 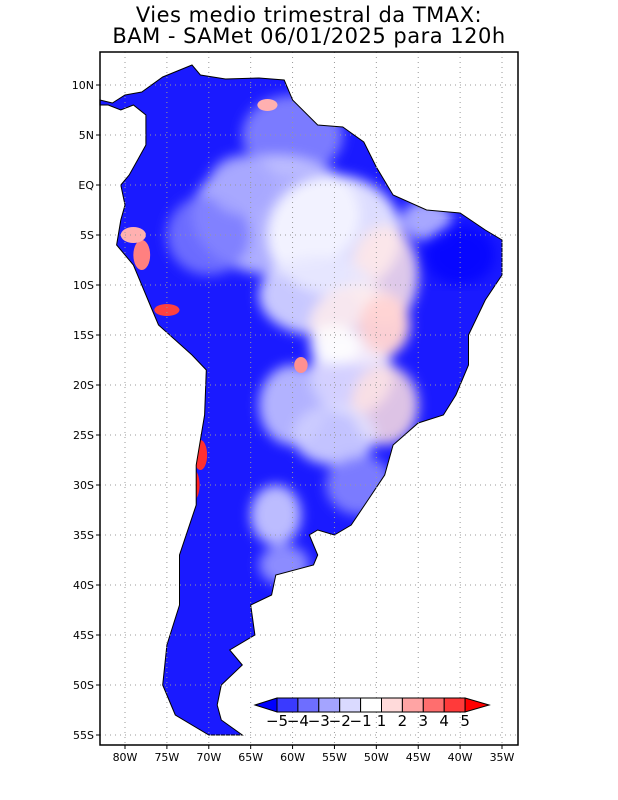 I want to click on lon-tick-label: 50W, so click(x=376, y=757).